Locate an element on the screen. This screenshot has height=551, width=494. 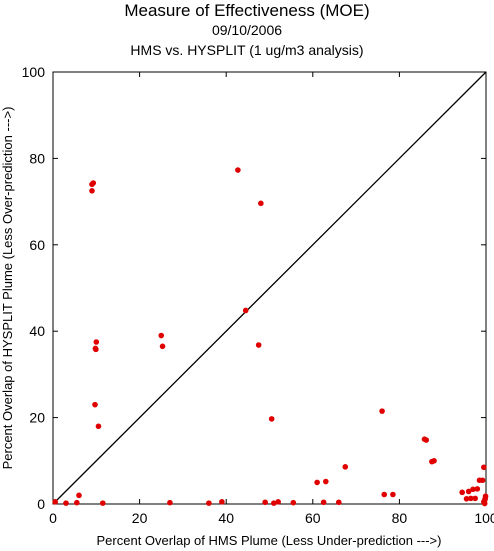
x-tick-label: 20 is located at coordinates (140, 518).